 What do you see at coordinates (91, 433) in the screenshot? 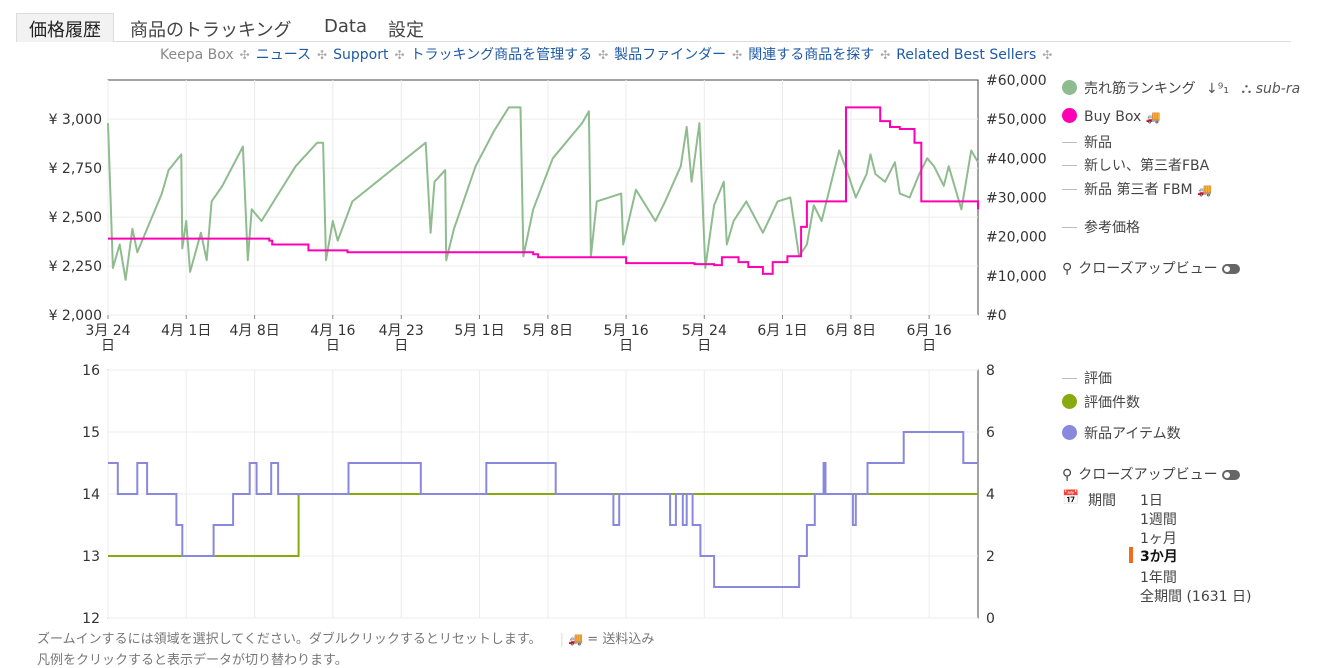
I see `y-left-tick-label: 15` at bounding box center [91, 433].